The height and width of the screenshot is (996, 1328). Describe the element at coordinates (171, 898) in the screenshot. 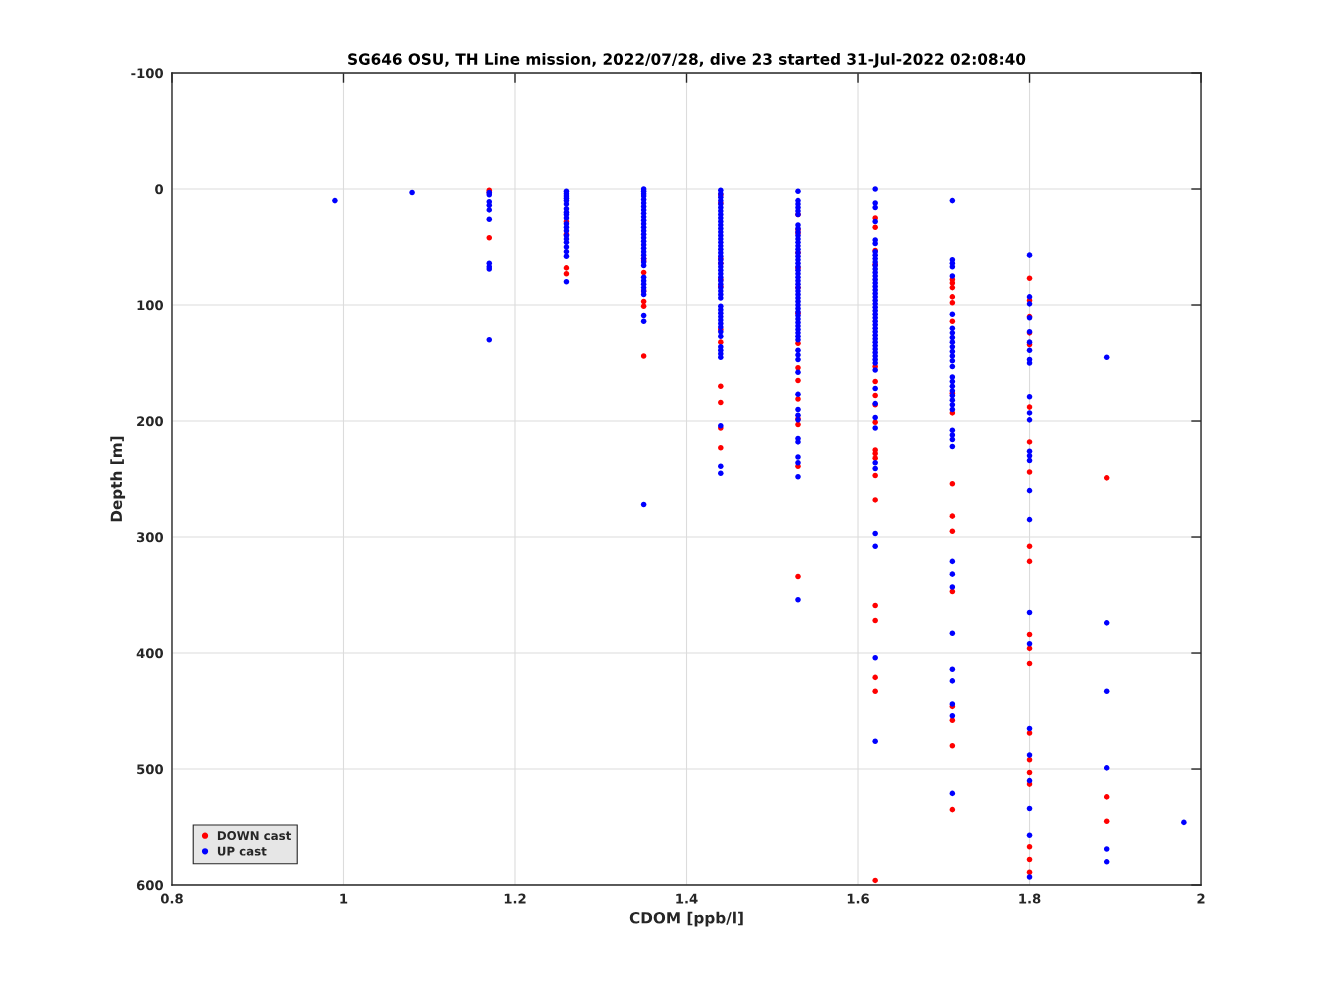

I see `x-tick-label: 0.8` at that location.